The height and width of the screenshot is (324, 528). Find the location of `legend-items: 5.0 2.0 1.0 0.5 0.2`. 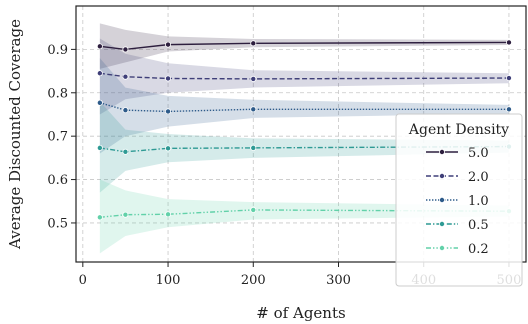

legend-items: 5.0 2.0 1.0 0.5 0.2 is located at coordinates (457, 201).